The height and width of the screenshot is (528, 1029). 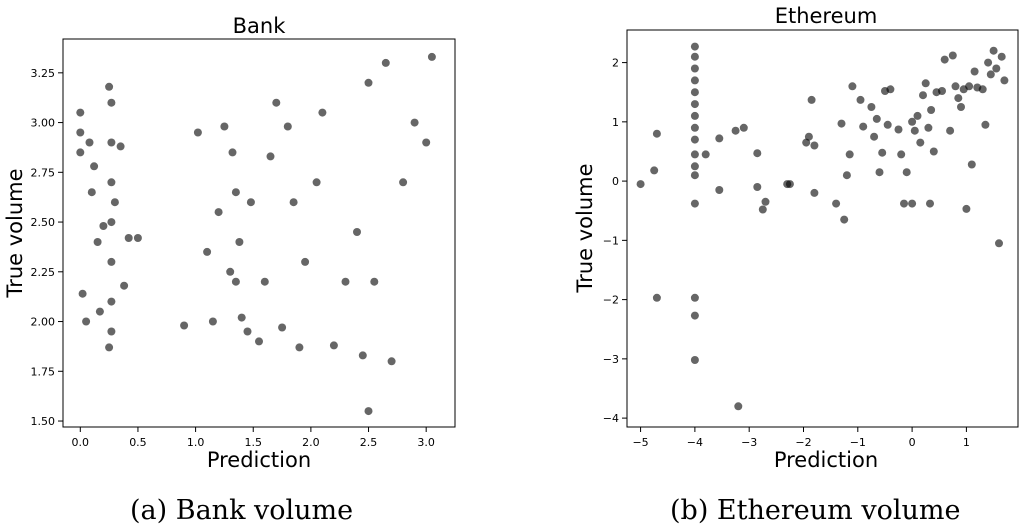 I want to click on ethereum-x-tick-label: −1, so click(x=858, y=442).